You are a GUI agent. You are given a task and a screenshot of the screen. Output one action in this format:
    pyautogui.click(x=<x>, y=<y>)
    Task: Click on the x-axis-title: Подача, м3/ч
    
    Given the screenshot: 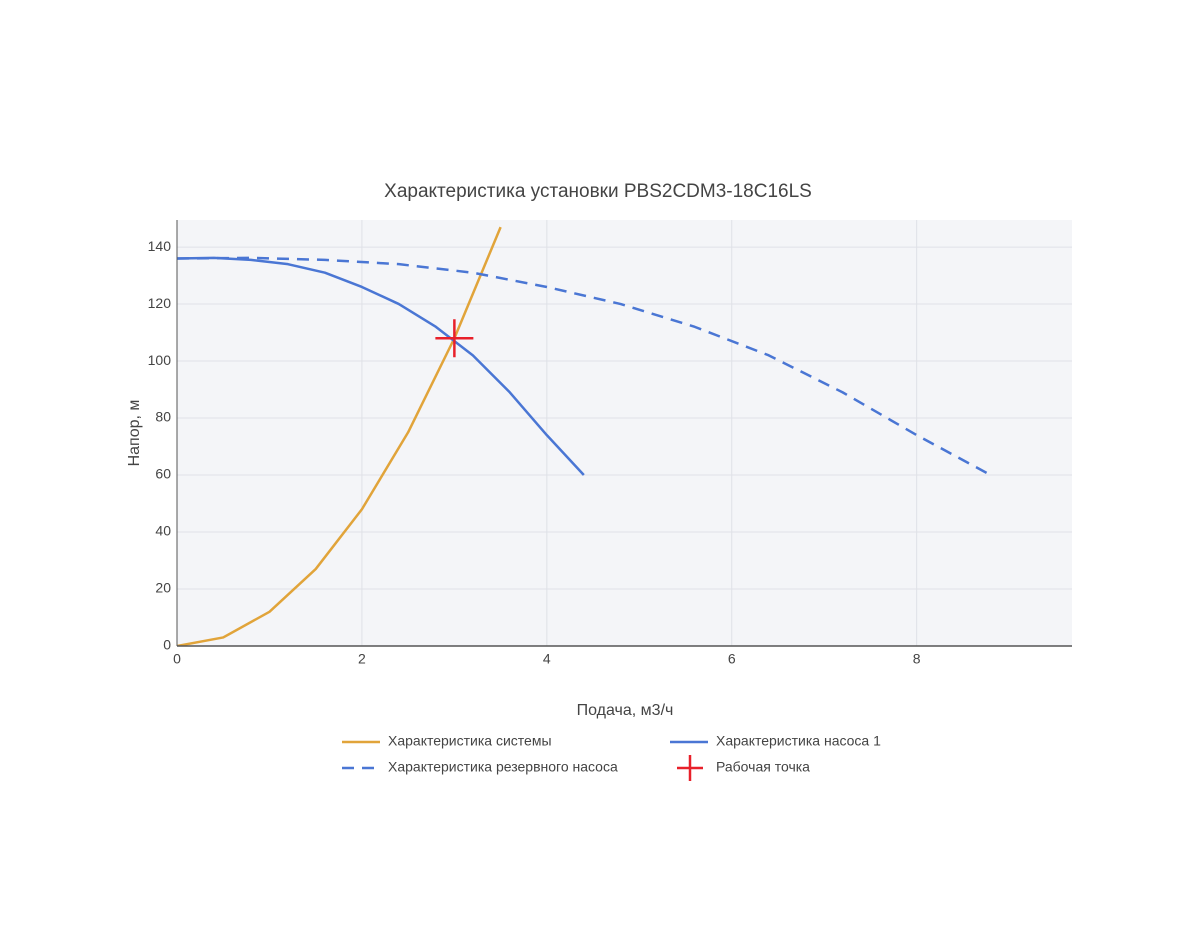 What is the action you would take?
    pyautogui.click(x=625, y=710)
    